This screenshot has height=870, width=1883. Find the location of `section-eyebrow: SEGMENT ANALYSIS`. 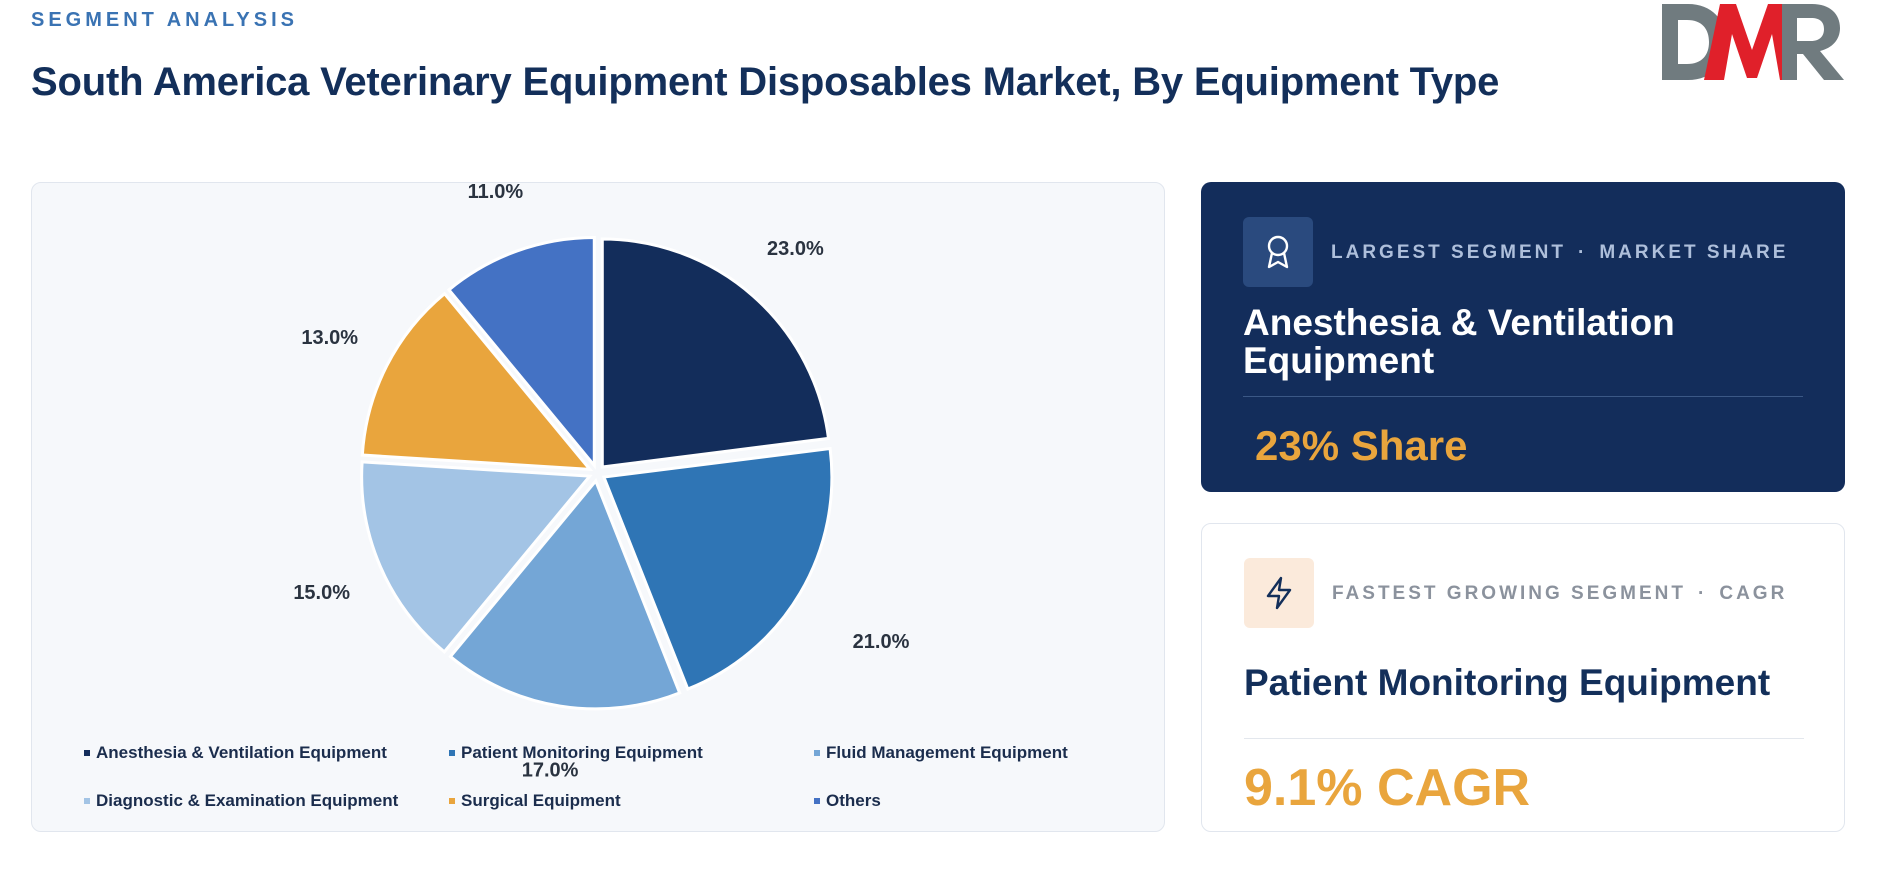

section-eyebrow: SEGMENT ANALYSIS is located at coordinates (164, 20).